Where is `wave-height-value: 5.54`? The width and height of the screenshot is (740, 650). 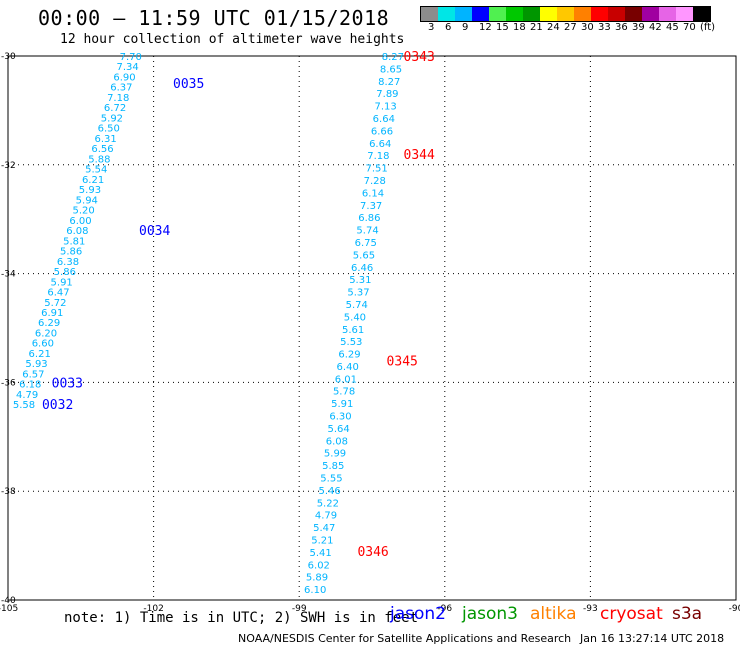
wave-height-value: 5.54 is located at coordinates (96, 170).